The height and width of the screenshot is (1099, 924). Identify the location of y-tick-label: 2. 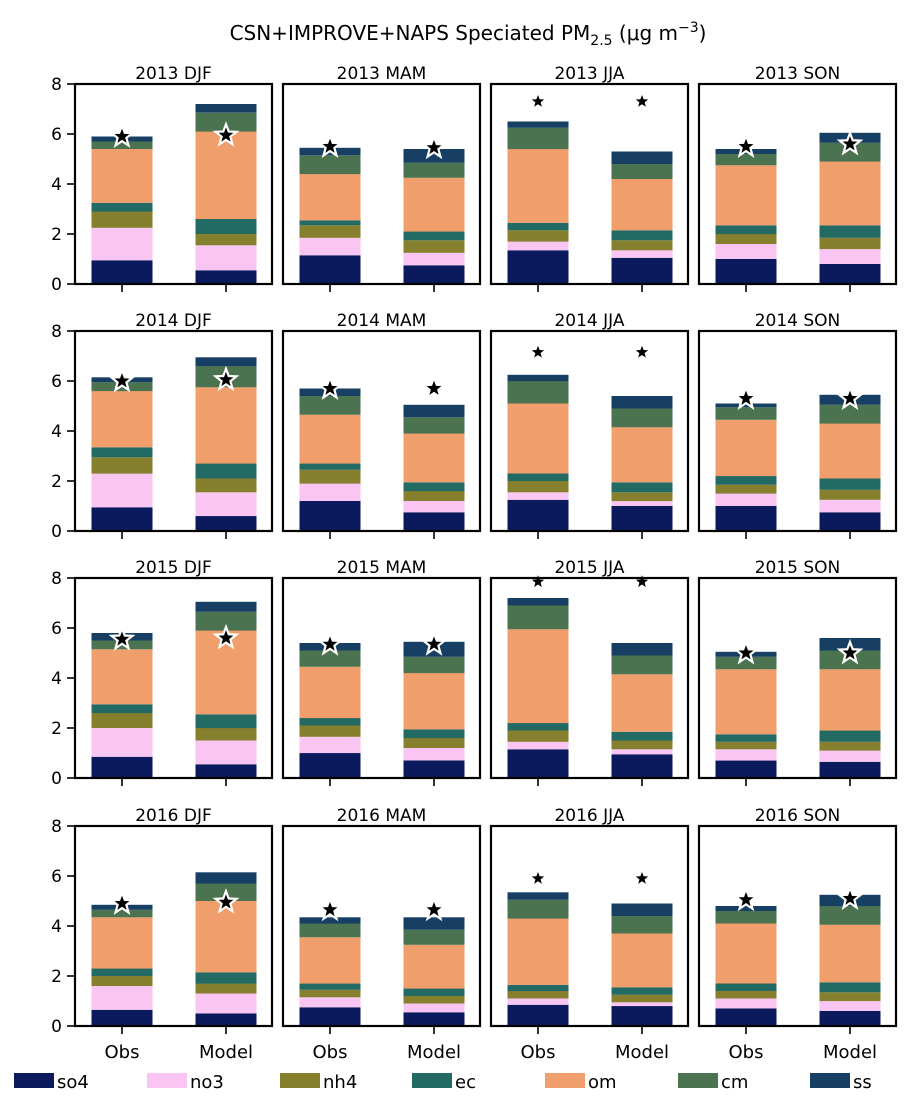
(56, 482).